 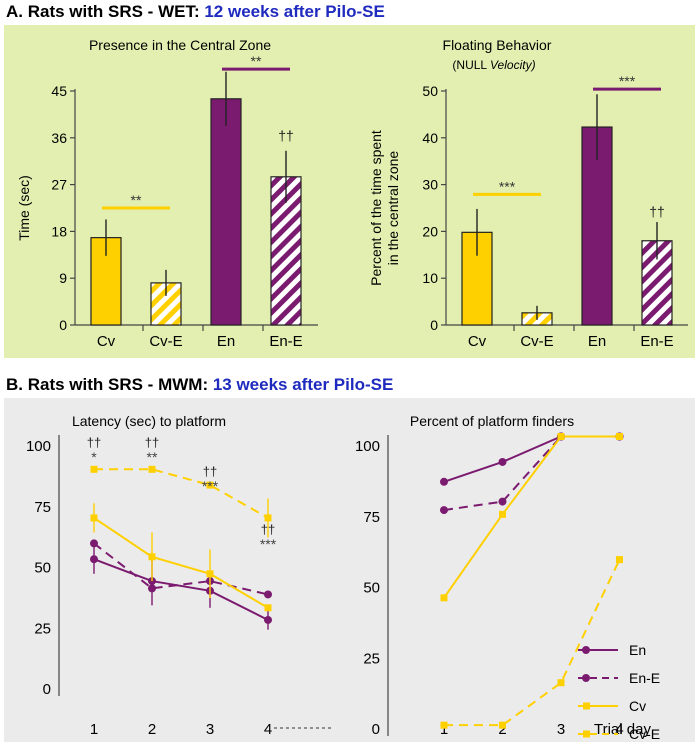 I want to click on series-line-en, so click(x=181, y=589).